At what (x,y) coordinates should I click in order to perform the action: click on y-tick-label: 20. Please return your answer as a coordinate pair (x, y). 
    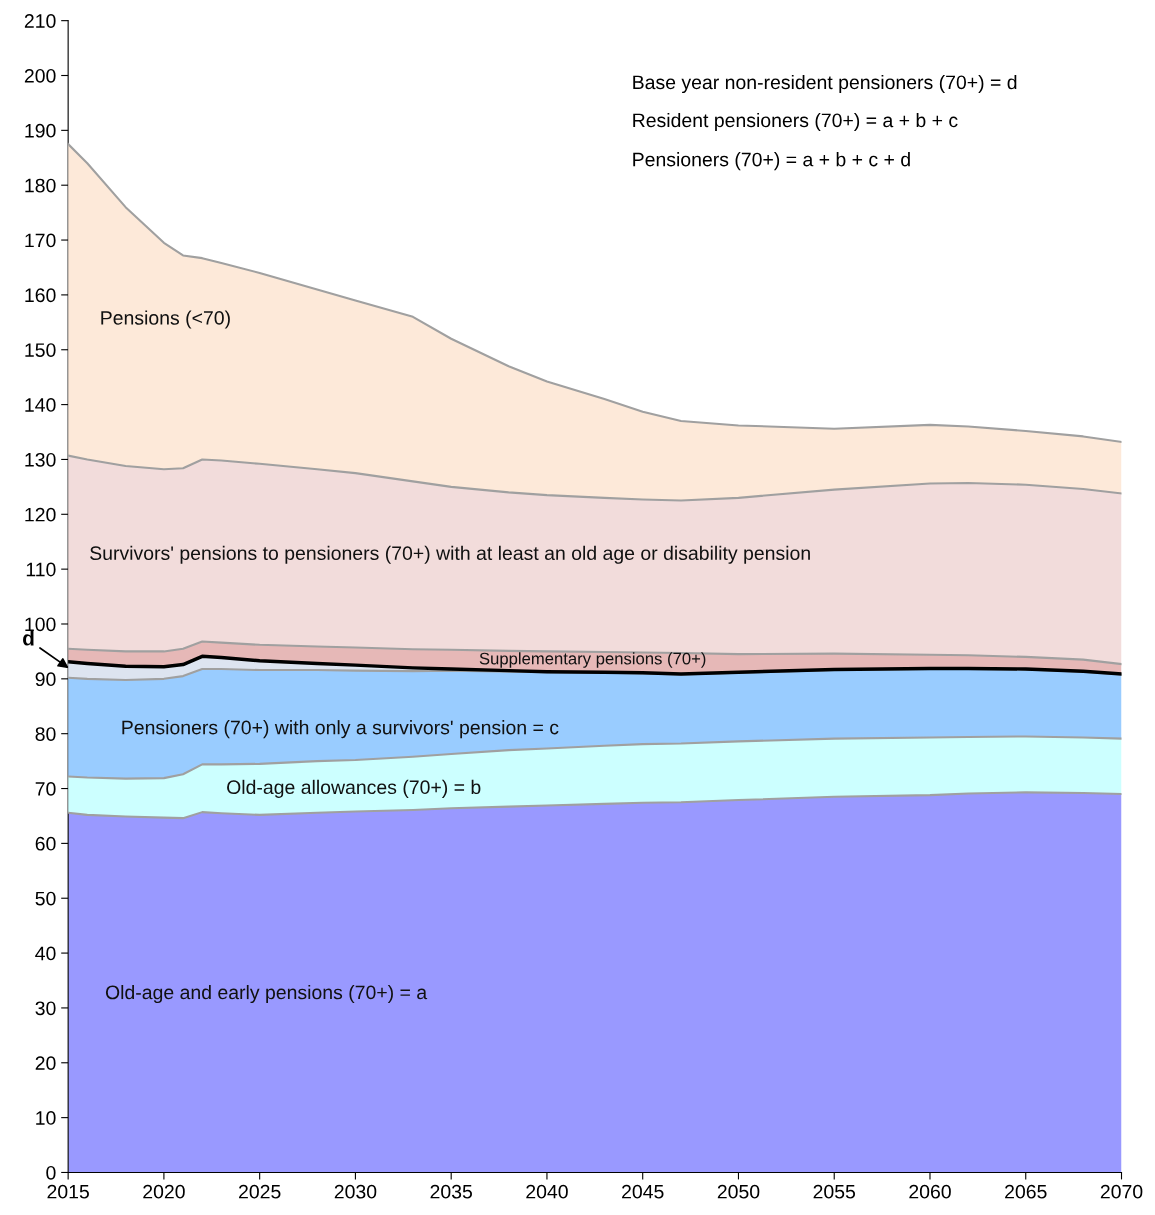
    Looking at the image, I should click on (45, 1063).